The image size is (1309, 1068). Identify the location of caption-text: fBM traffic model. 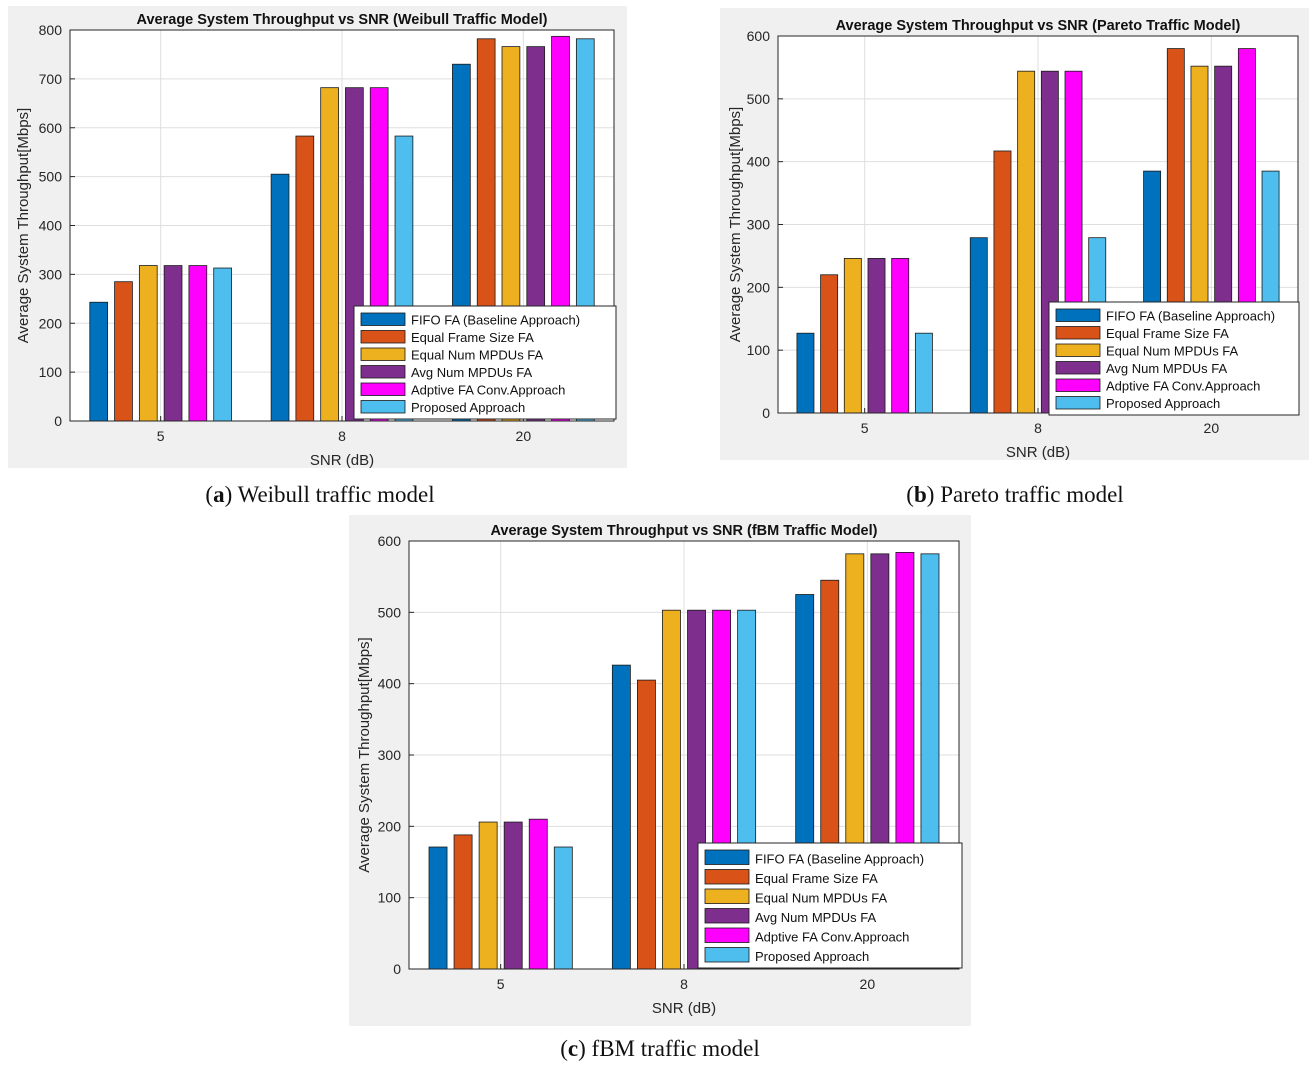
(672, 1048).